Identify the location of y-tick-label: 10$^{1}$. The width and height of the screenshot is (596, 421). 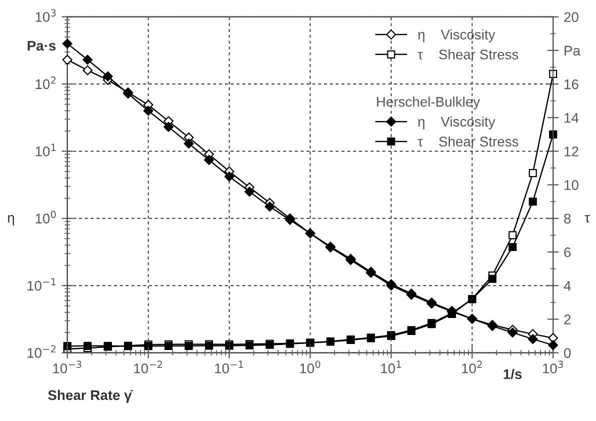
(46, 150).